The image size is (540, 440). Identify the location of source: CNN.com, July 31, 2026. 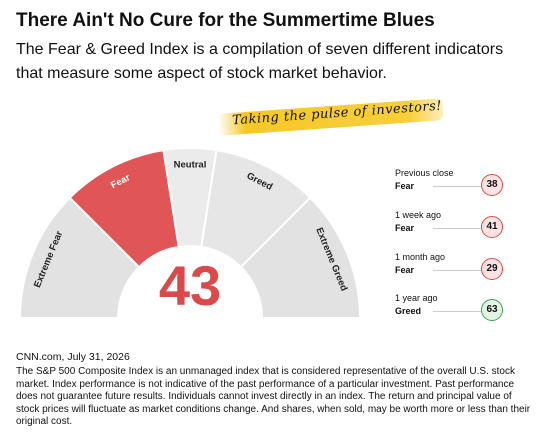
(73, 357).